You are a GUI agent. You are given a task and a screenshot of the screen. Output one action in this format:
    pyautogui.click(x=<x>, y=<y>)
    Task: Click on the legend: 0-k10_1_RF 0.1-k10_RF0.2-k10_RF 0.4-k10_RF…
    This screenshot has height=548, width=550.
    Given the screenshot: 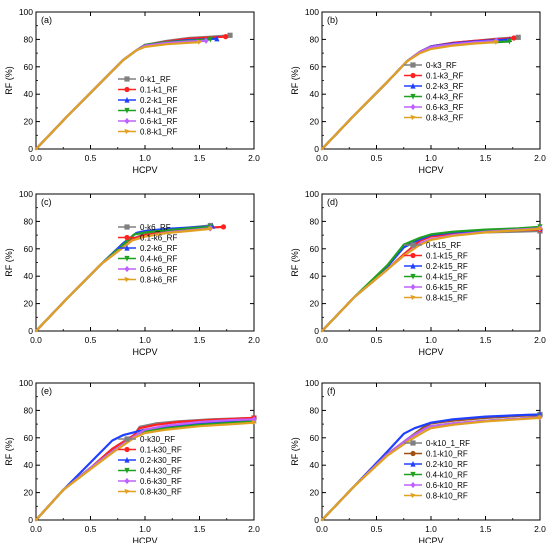 What is the action you would take?
    pyautogui.click(x=437, y=470)
    